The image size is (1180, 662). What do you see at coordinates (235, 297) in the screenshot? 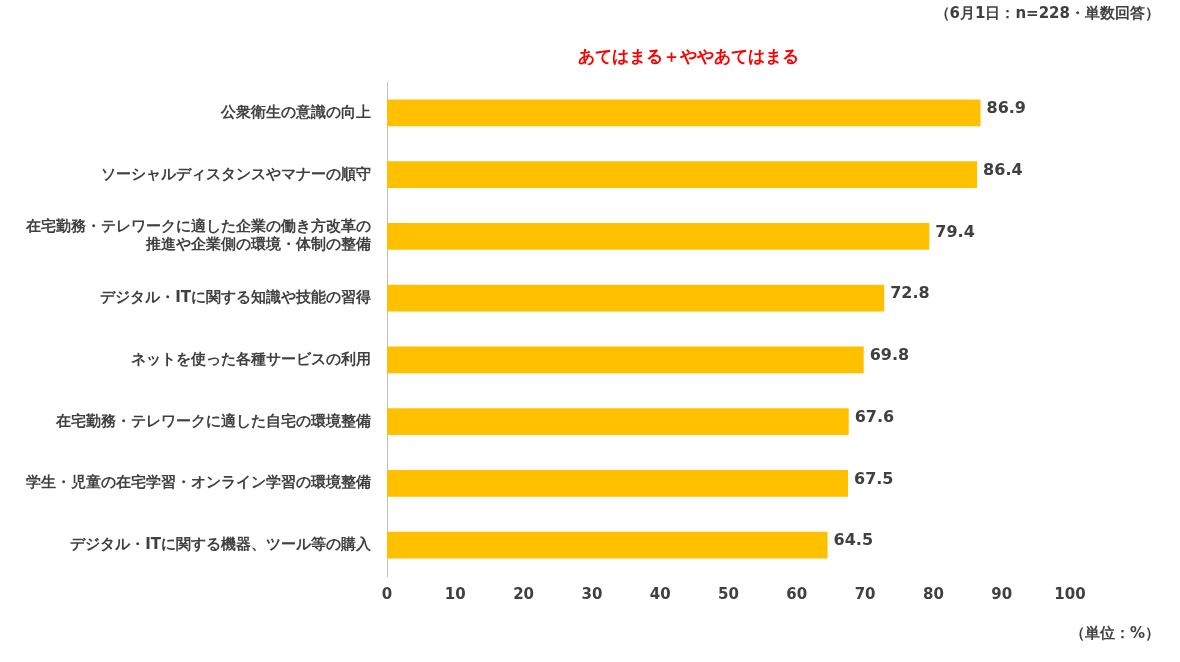
I see `y-tick-label: デジタル・ITに関する知識や技能の習得` at bounding box center [235, 297].